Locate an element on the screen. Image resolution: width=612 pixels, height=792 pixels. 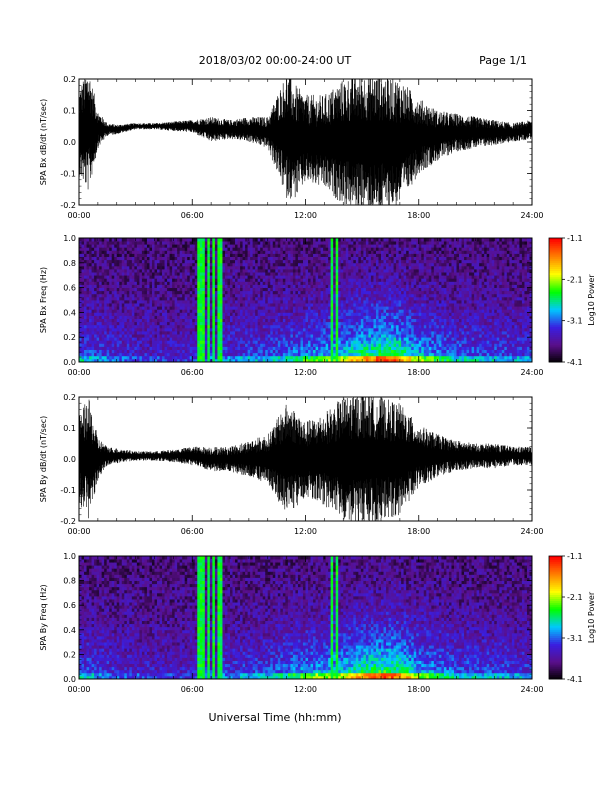
y-axis-label: SPA Bx dB/dt (nT/sec) is located at coordinates (43, 142).